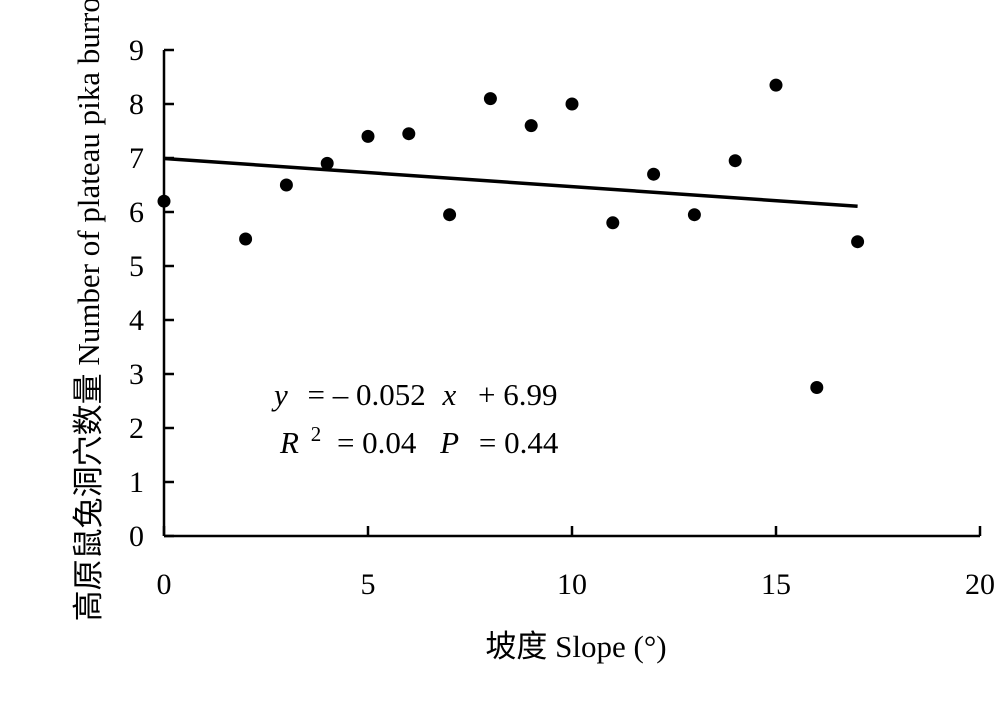 The width and height of the screenshot is (1000, 707). What do you see at coordinates (575, 646) in the screenshot?
I see `x-axis-title: 坡度 Slope (°)` at bounding box center [575, 646].